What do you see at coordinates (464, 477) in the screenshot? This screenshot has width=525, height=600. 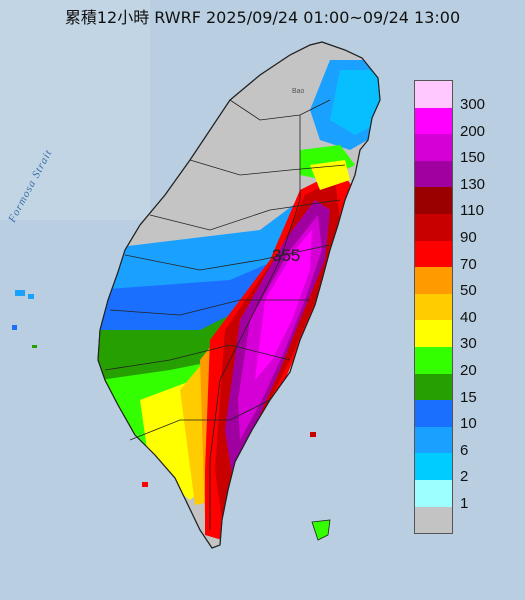 I see `legend-label: 2` at bounding box center [464, 477].